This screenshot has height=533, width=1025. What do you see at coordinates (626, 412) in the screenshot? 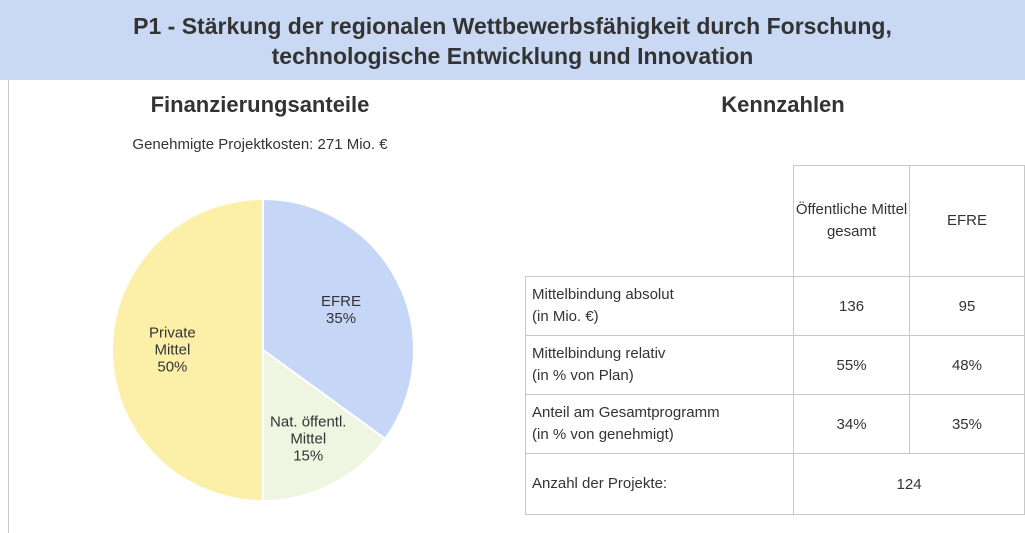
I see `row-label-line: Anteil am Gesamtprogramm` at bounding box center [626, 412].